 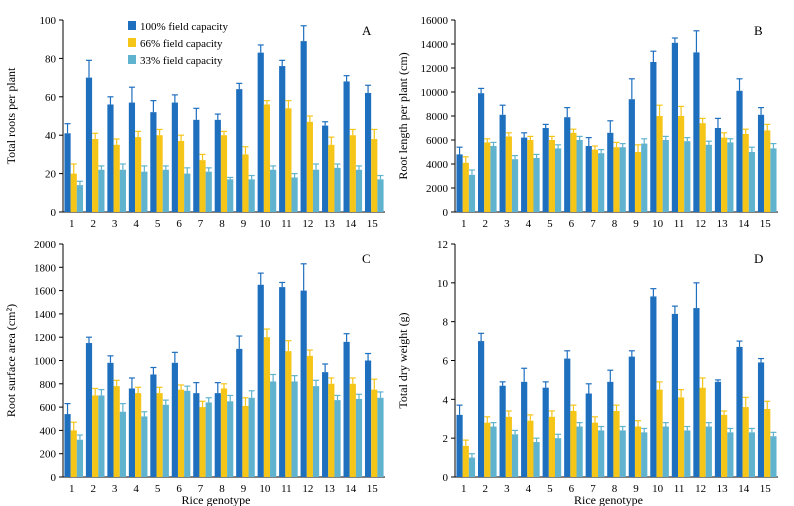 I want to click on y-tick-label: 10000, so click(x=435, y=93).